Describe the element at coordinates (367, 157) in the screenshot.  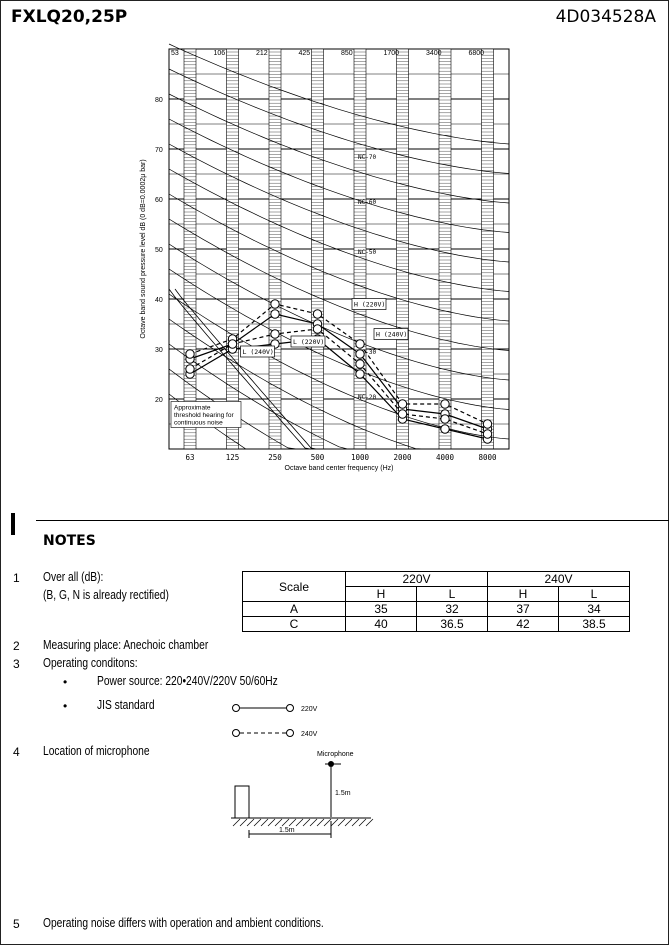
I see `nc-label: NC-70` at that location.